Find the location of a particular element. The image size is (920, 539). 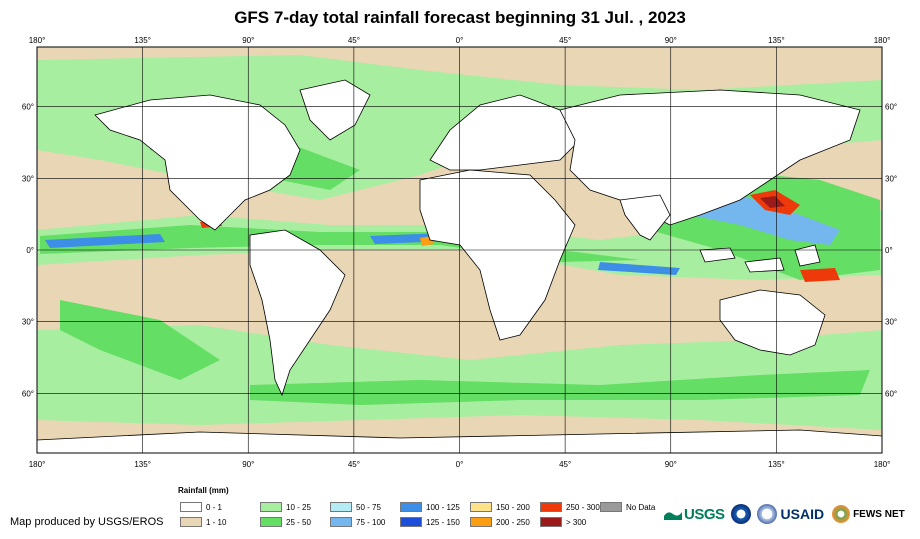

land-india is located at coordinates (645, 217).